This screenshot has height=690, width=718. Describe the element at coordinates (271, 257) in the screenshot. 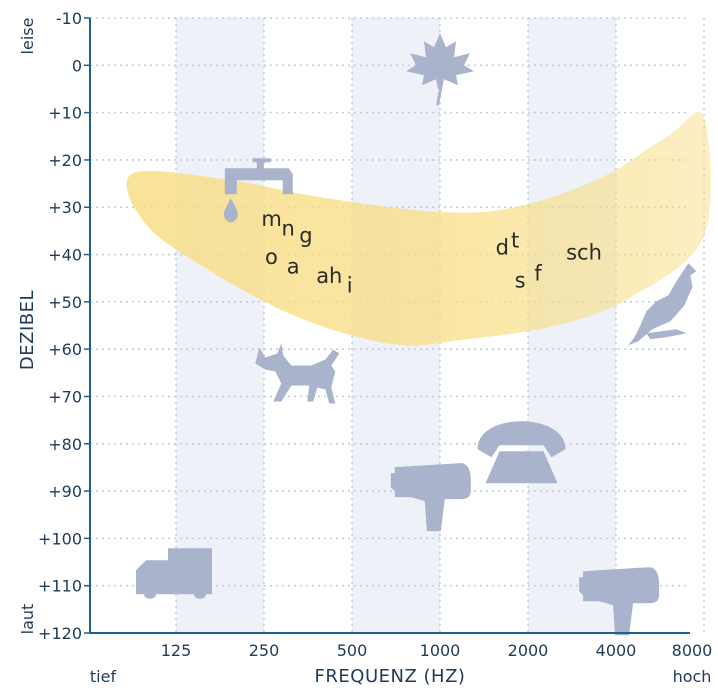

I see `speech-sound-label: o` at that location.